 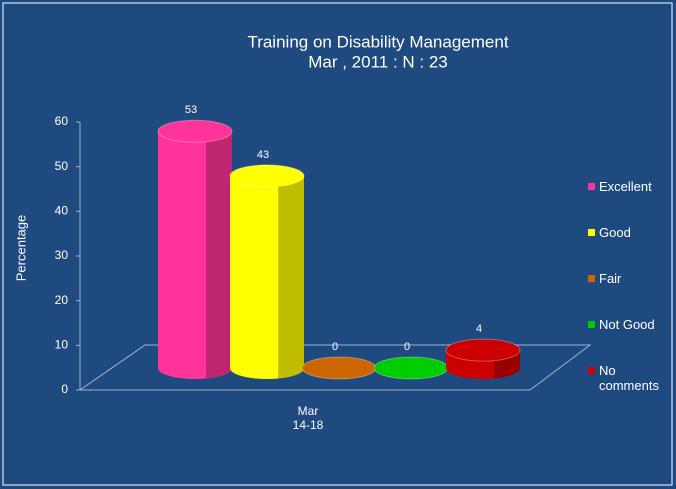 What do you see at coordinates (627, 324) in the screenshot?
I see `legend-label: Not Good` at bounding box center [627, 324].